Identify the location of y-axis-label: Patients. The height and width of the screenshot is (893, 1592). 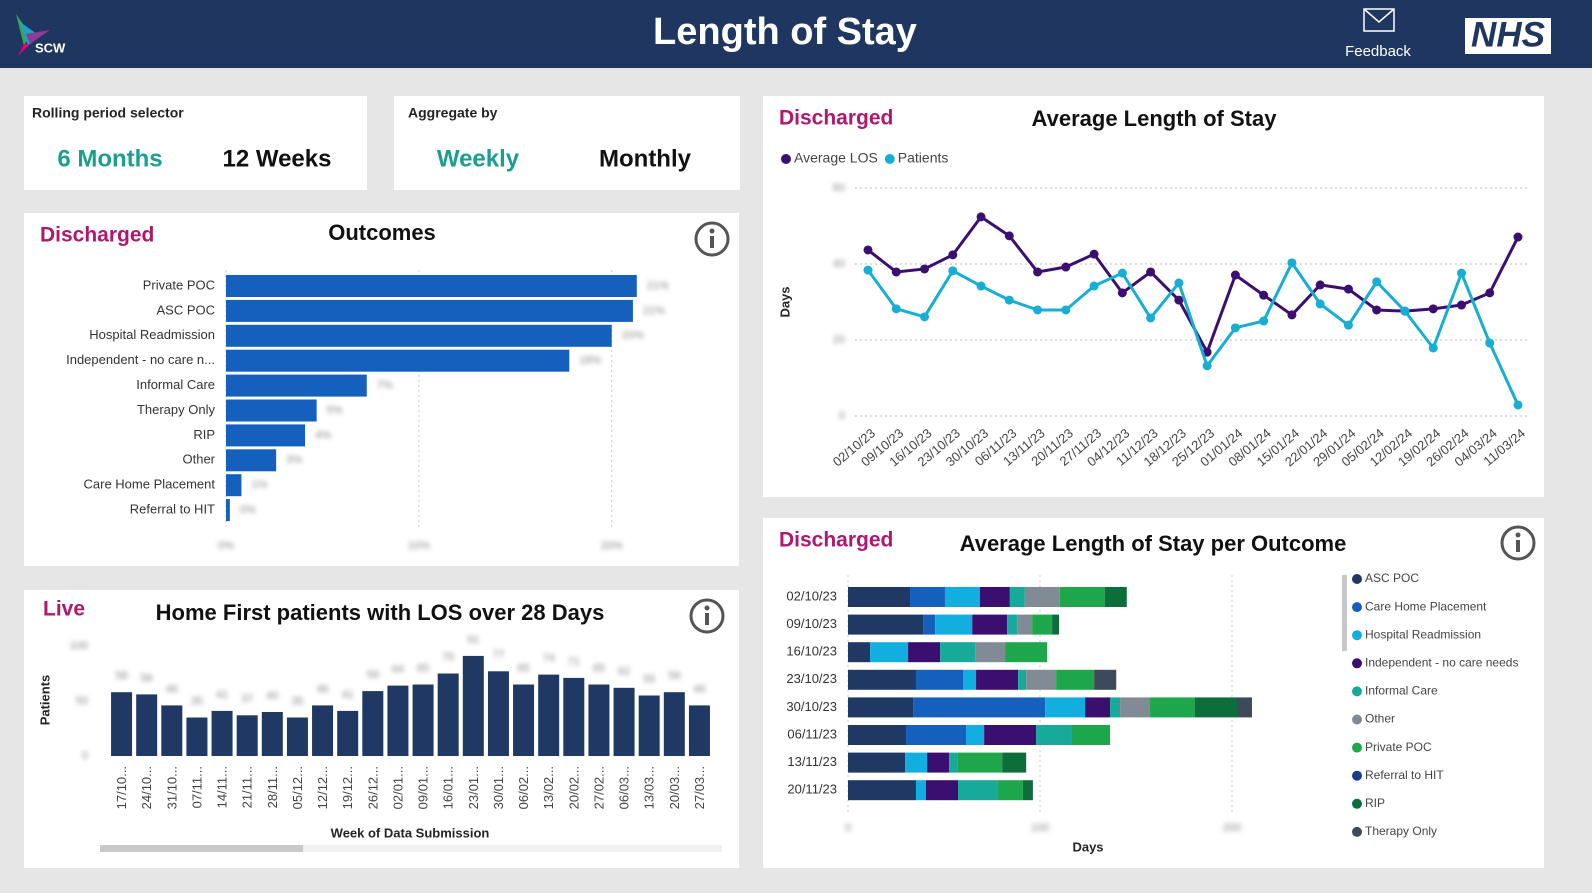
(44, 700).